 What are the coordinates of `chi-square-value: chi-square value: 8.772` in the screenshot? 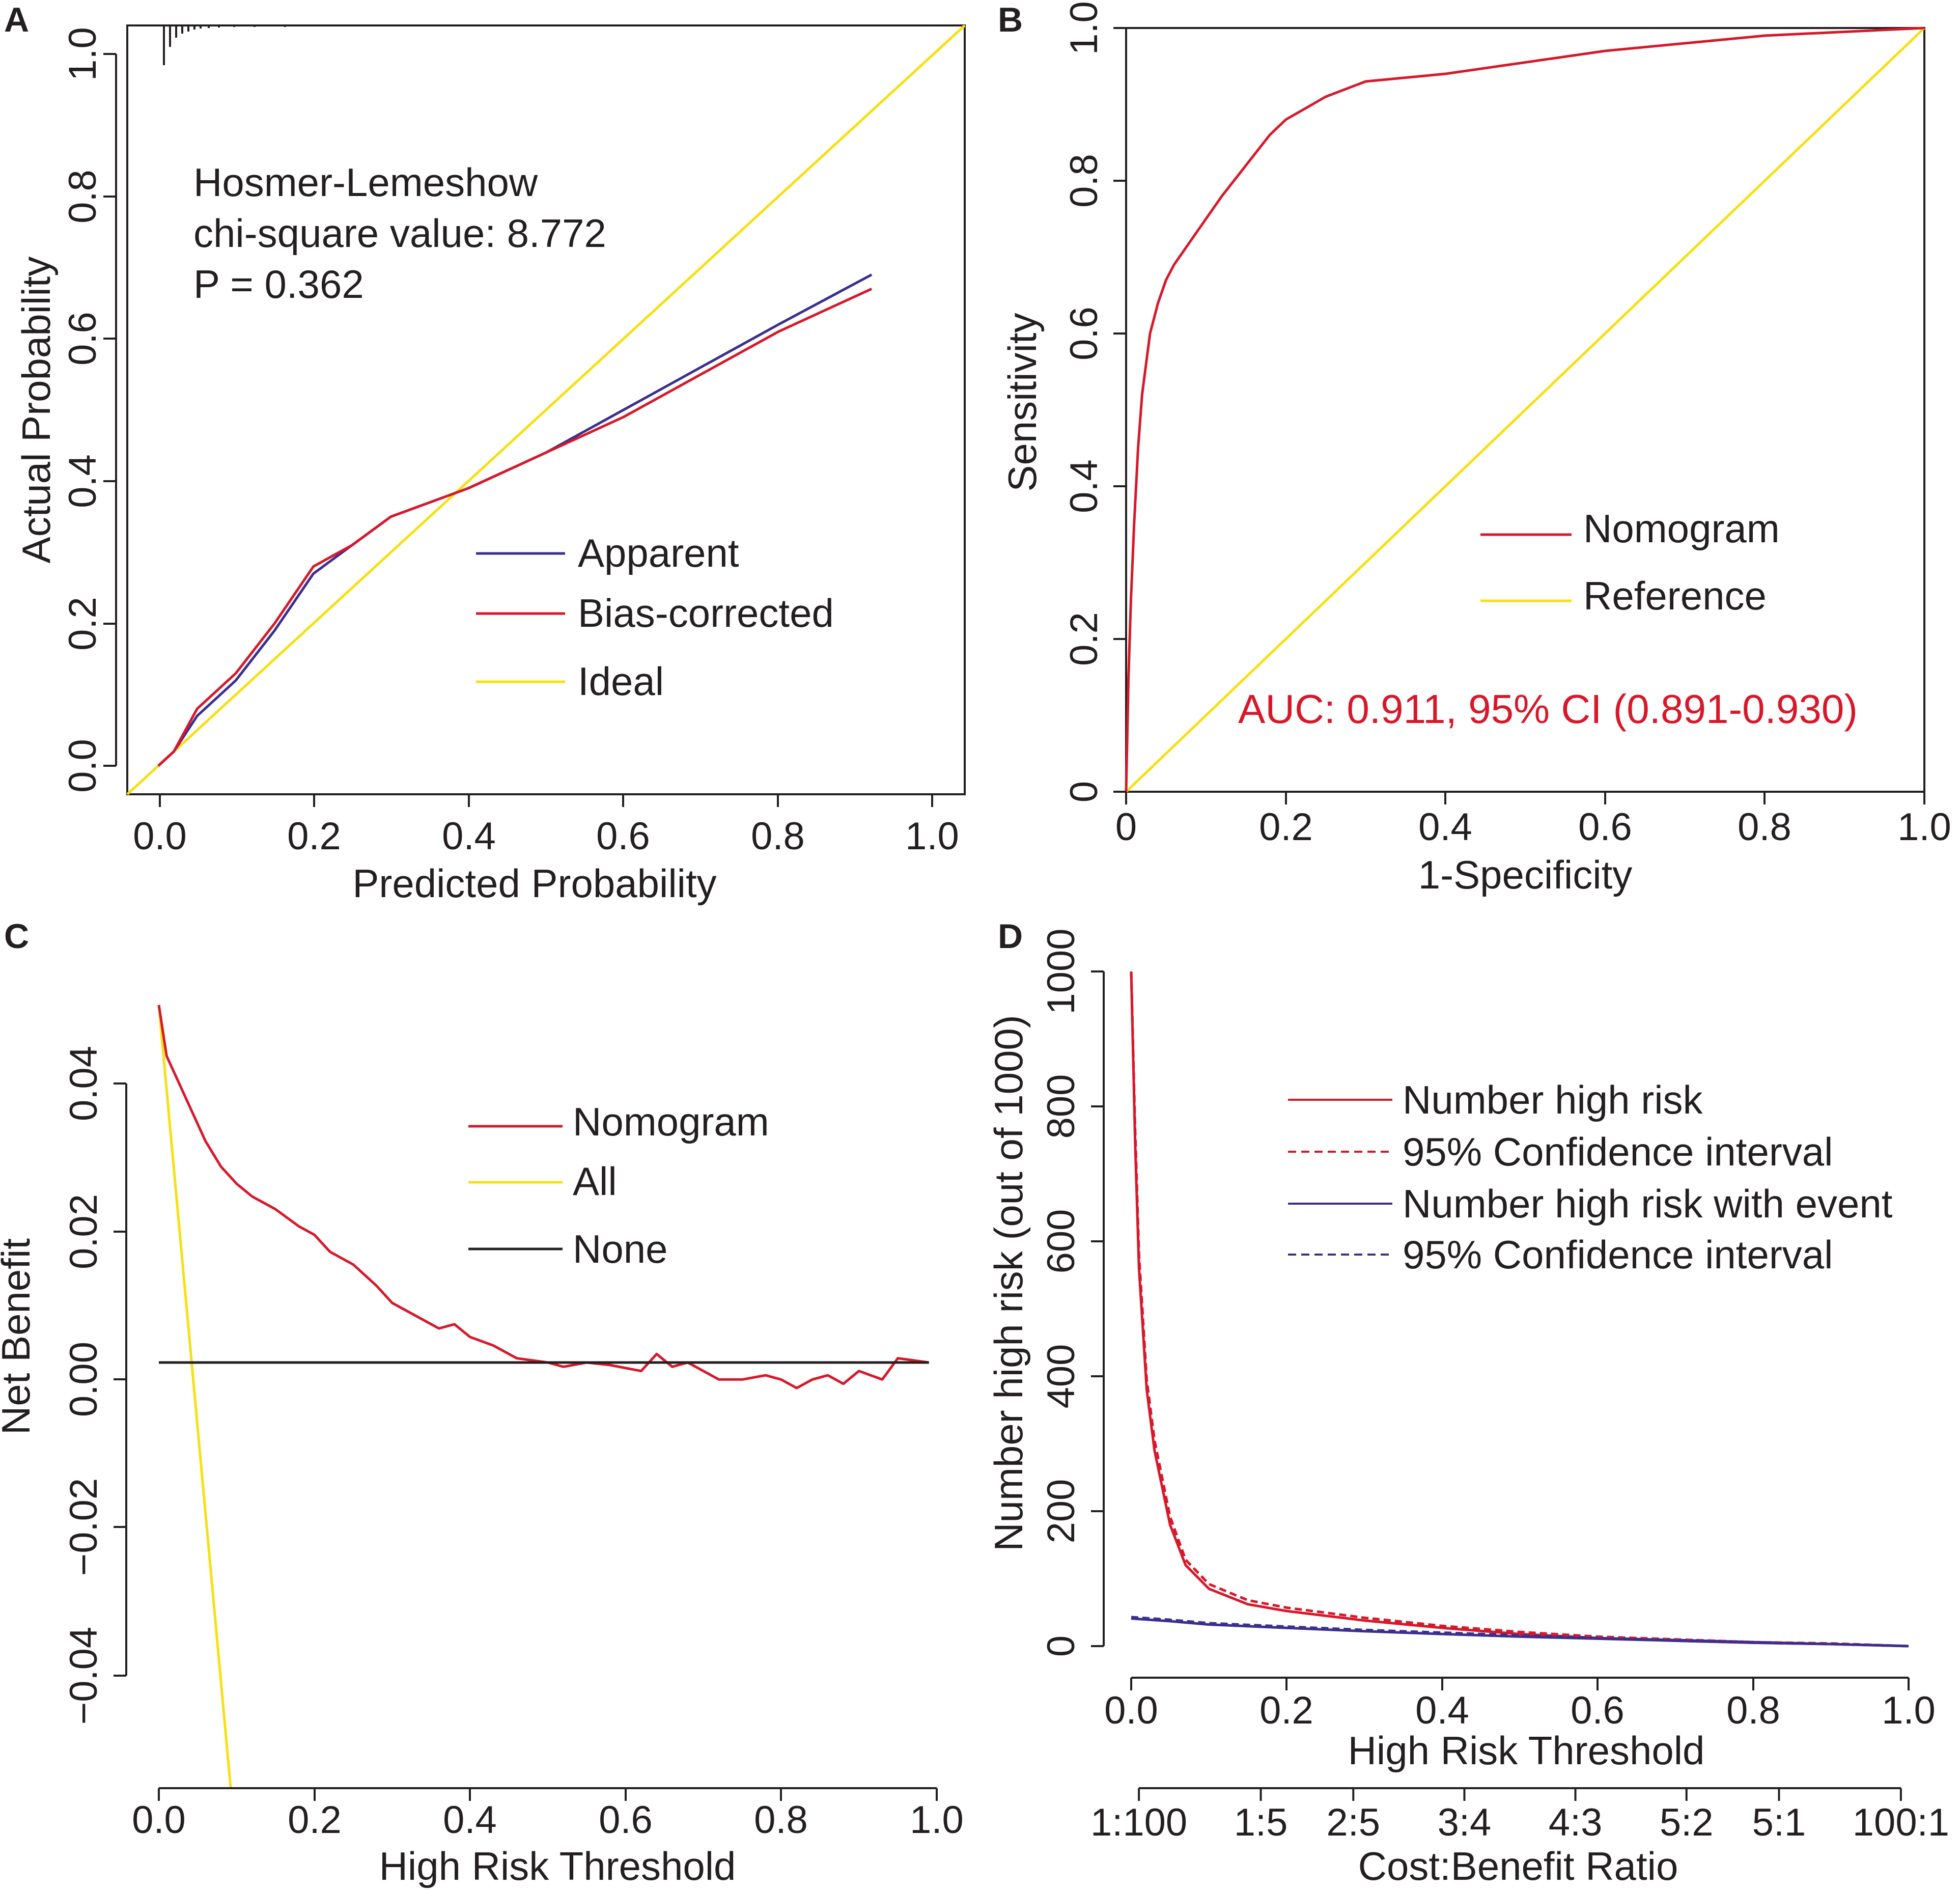 It's located at (399, 233).